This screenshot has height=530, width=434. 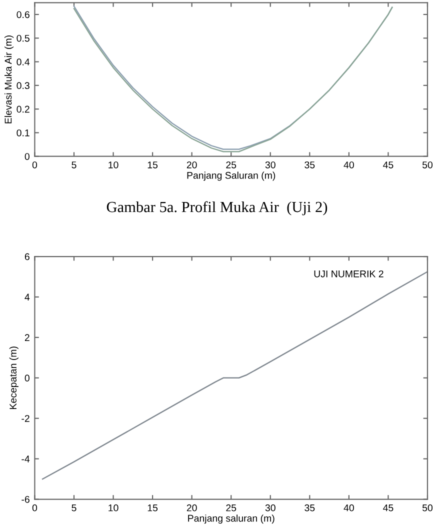 I want to click on y-tick-label: 0.6, so click(x=23, y=14).